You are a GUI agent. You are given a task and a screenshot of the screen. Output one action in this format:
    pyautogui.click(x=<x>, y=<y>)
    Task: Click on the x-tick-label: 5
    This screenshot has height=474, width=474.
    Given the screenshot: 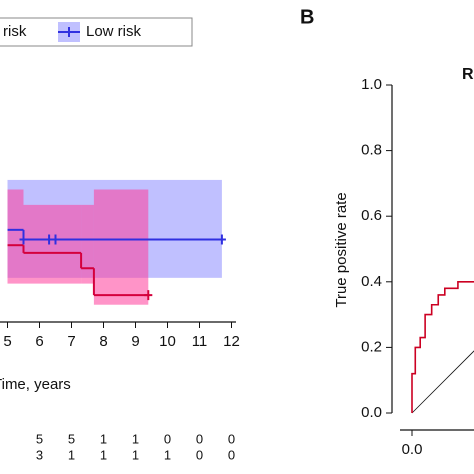 What is the action you would take?
    pyautogui.click(x=7, y=341)
    